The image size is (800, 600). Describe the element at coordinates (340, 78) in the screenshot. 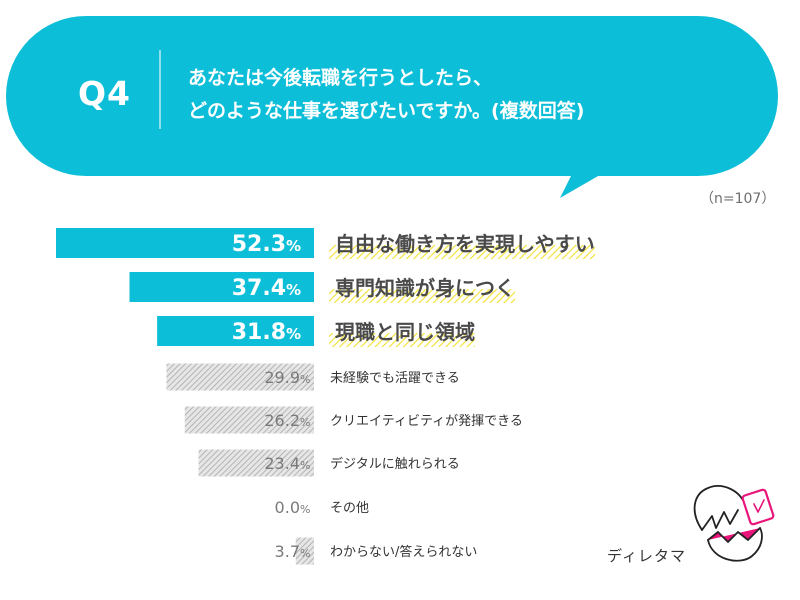

I see `question-line-1: あなたは今後転職を行うとしたら、` at that location.